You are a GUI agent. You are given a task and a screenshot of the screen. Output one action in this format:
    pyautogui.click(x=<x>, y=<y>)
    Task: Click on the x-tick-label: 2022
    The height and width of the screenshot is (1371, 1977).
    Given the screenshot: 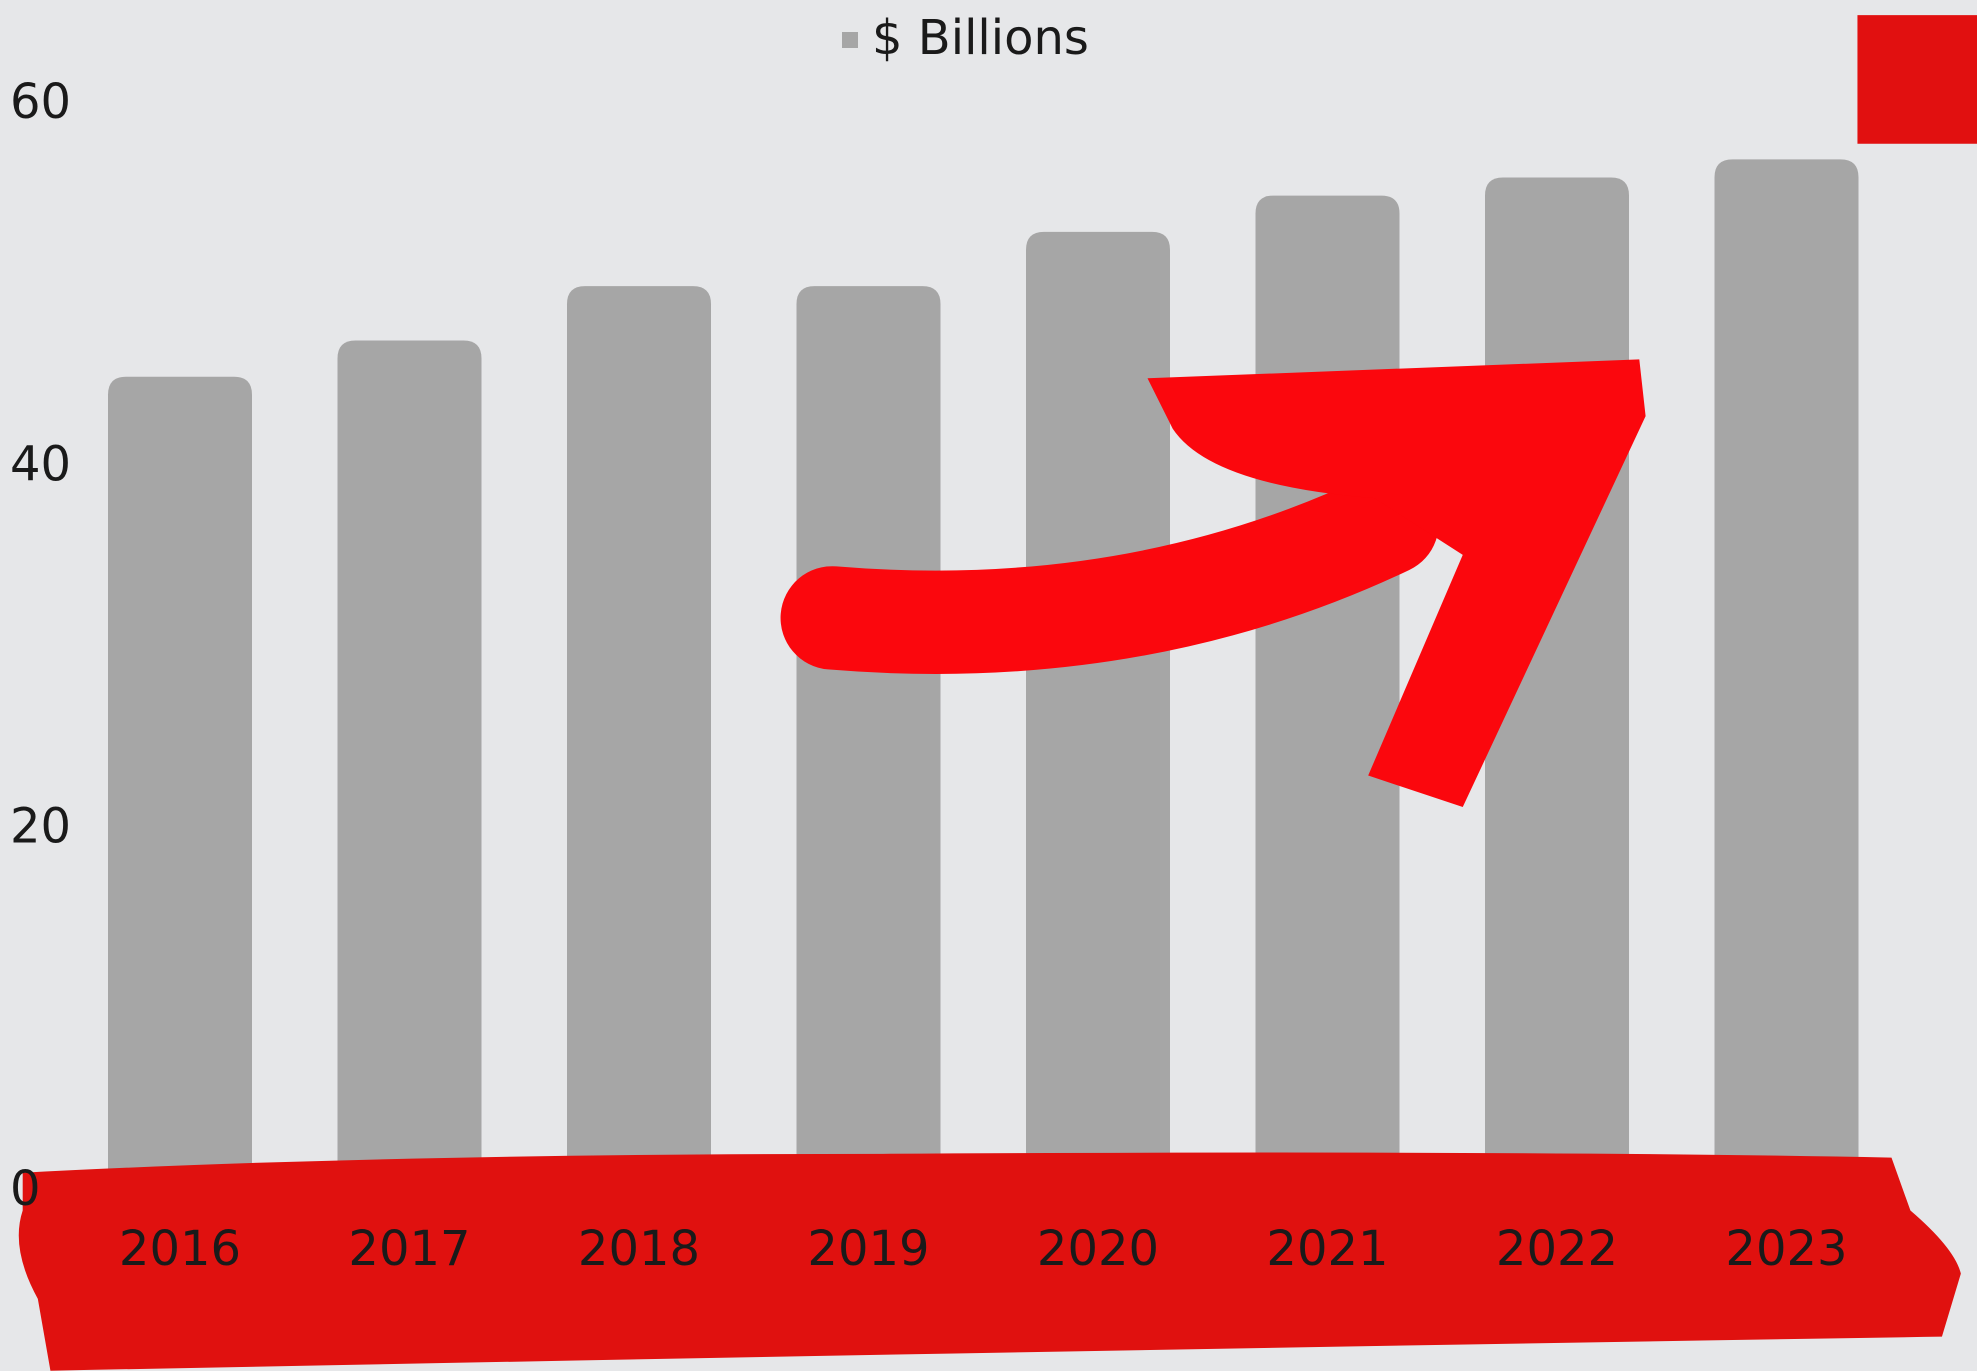 What is the action you would take?
    pyautogui.click(x=1557, y=1249)
    